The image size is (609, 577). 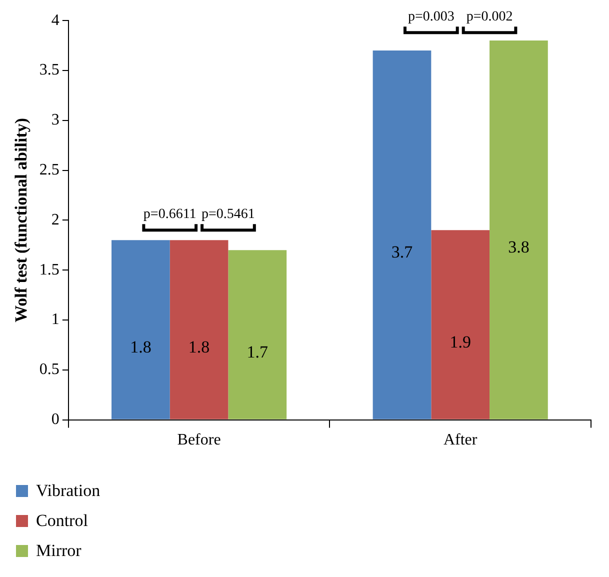 I want to click on y-tick-label: 2.5, so click(x=49, y=170).